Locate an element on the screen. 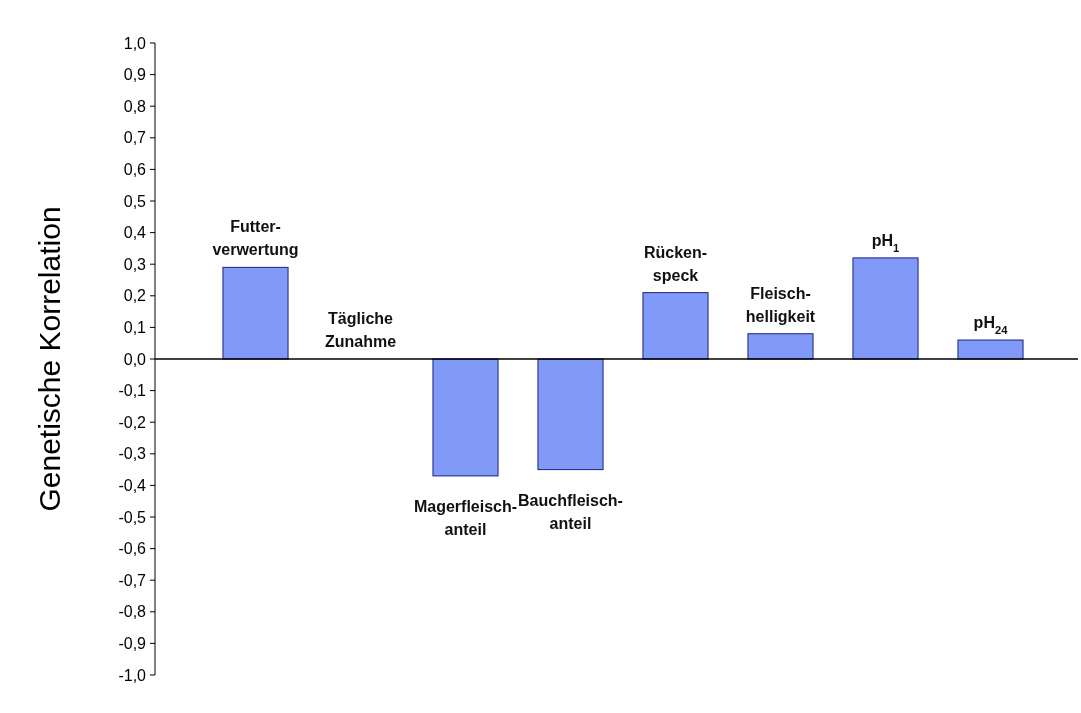 Image resolution: width=1081 pixels, height=713 pixels. y-tick-label: 0,6 is located at coordinates (135, 169).